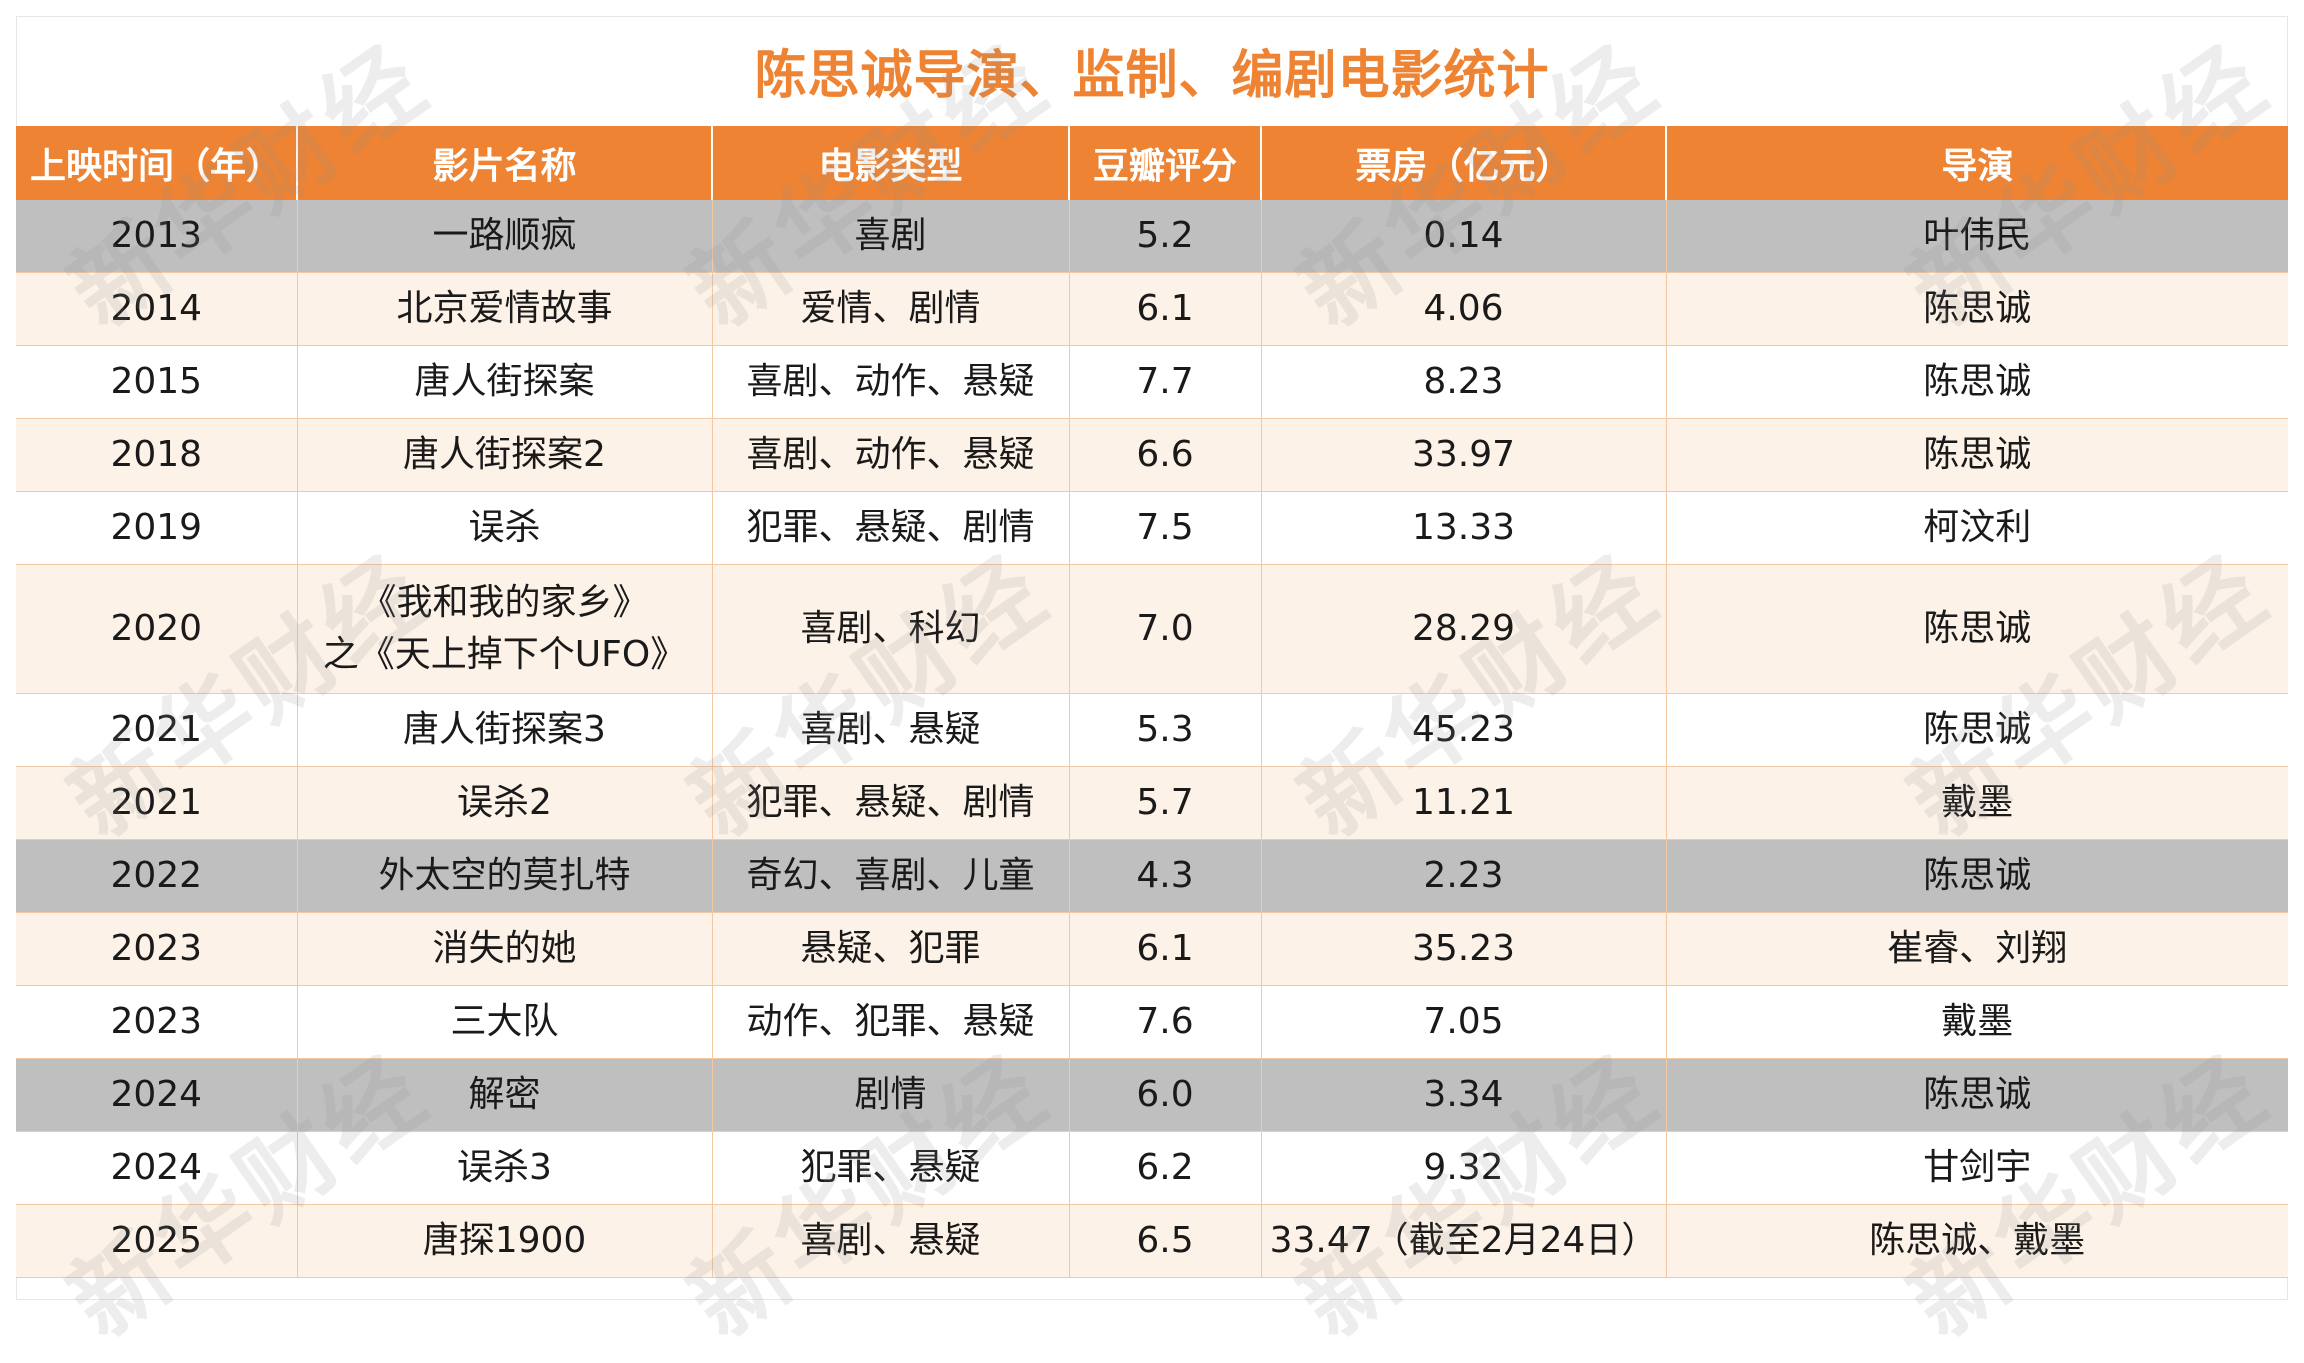 This screenshot has height=1363, width=2304. I want to click on cell-boxoffice: 33.47（截至2月24日）, so click(1464, 1241).